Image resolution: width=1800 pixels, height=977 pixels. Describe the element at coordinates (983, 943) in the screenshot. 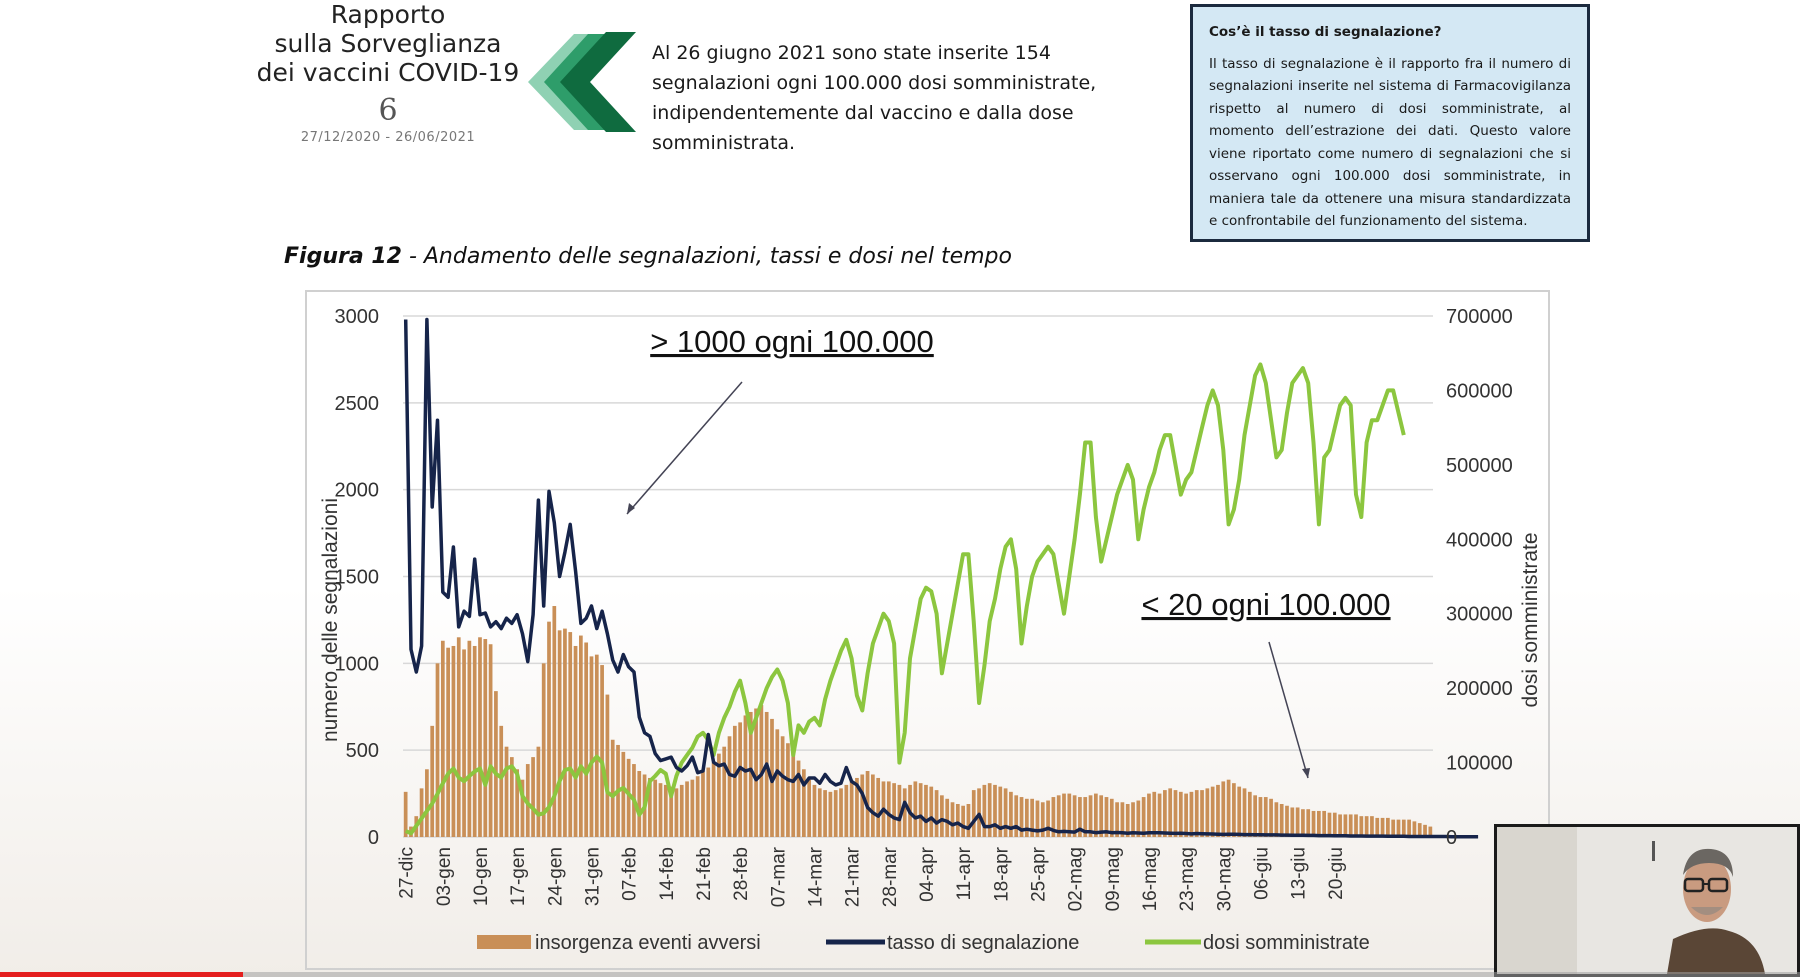

I see `legend-label-rate: tasso di segnalazione` at that location.